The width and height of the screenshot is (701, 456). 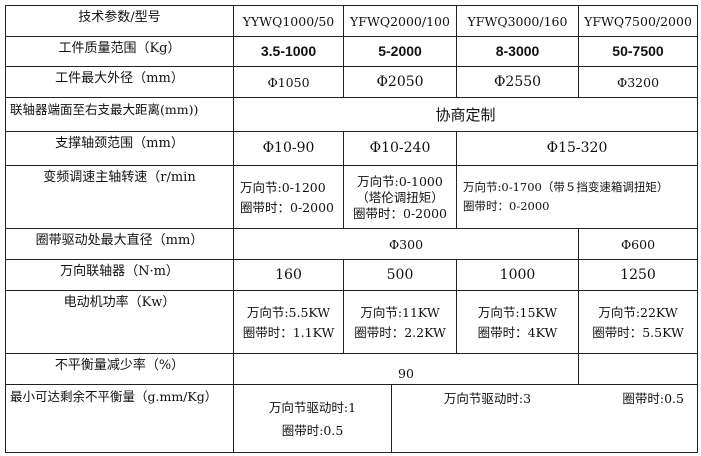 I want to click on reduction-row: 不平衡量减少率（%） 90, so click(x=351, y=369).